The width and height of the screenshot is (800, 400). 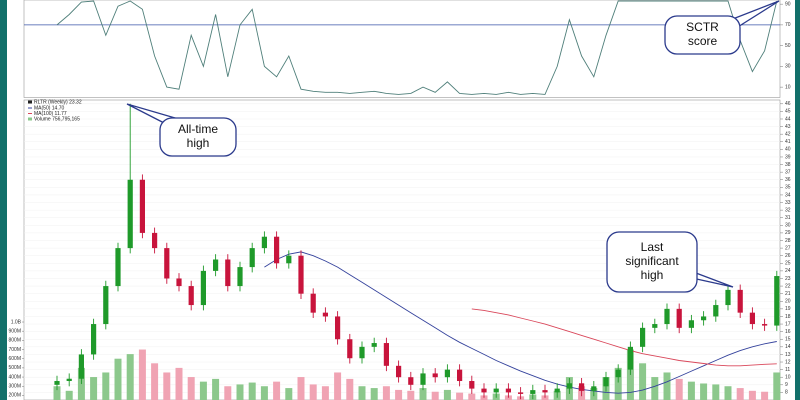 I want to click on volume-tick-label: 400M, so click(x=14, y=377).